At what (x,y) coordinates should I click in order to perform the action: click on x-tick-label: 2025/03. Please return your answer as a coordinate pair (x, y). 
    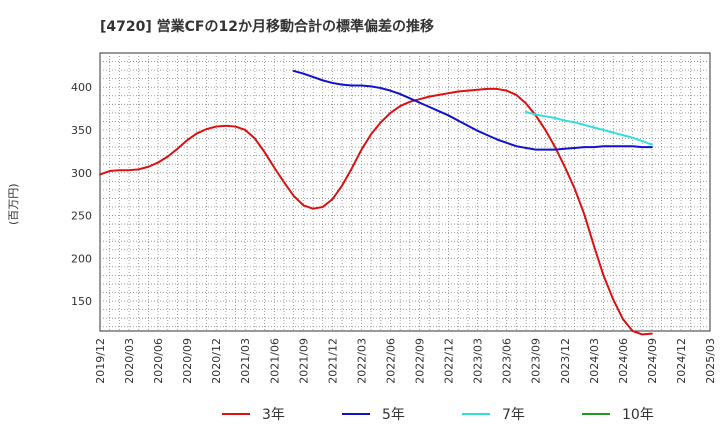
    Looking at the image, I should click on (710, 361).